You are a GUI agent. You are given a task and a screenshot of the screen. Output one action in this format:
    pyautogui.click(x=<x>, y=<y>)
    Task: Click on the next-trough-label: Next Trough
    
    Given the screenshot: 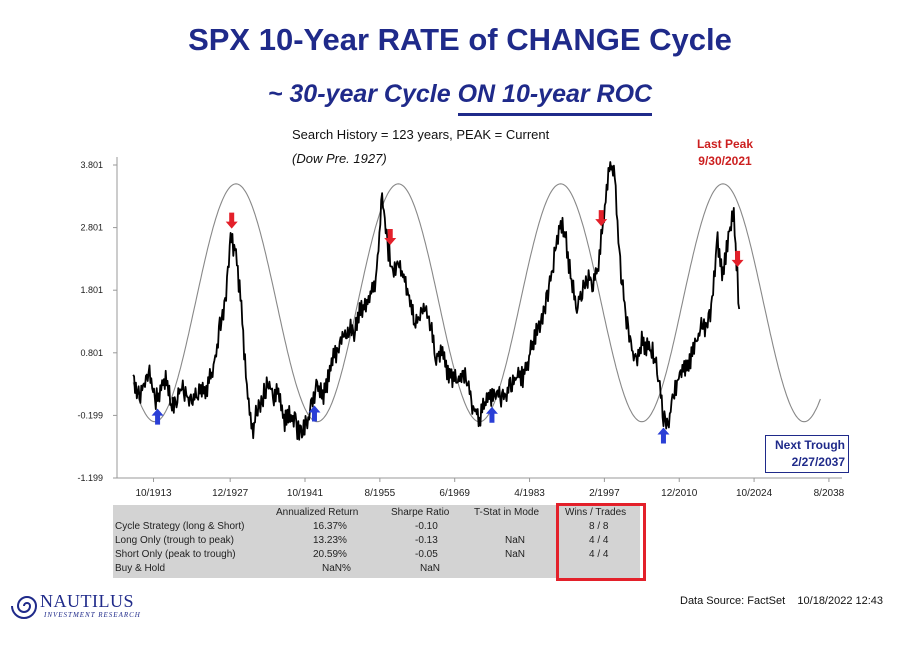 What is the action you would take?
    pyautogui.click(x=809, y=445)
    